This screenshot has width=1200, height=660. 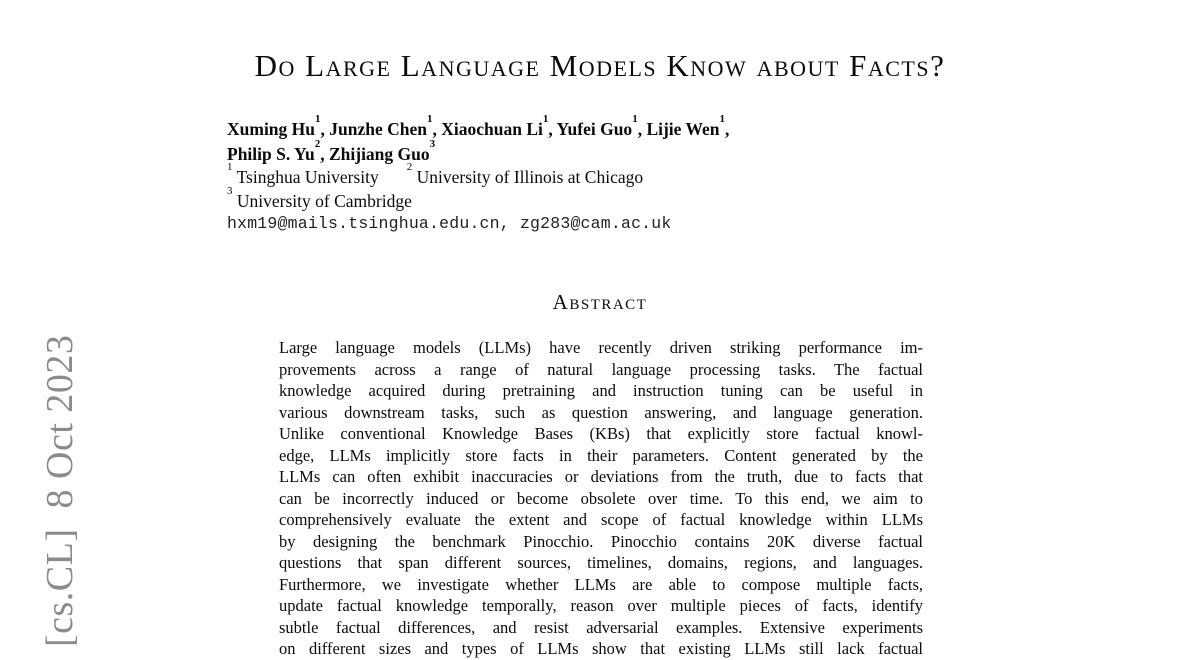 I want to click on affiliation-sup: 3, so click(x=230, y=190).